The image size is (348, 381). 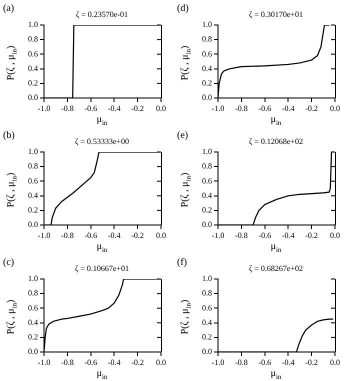 What do you see at coordinates (276, 268) in the screenshot?
I see `chart-title: ζ = 0.68267e+02` at bounding box center [276, 268].